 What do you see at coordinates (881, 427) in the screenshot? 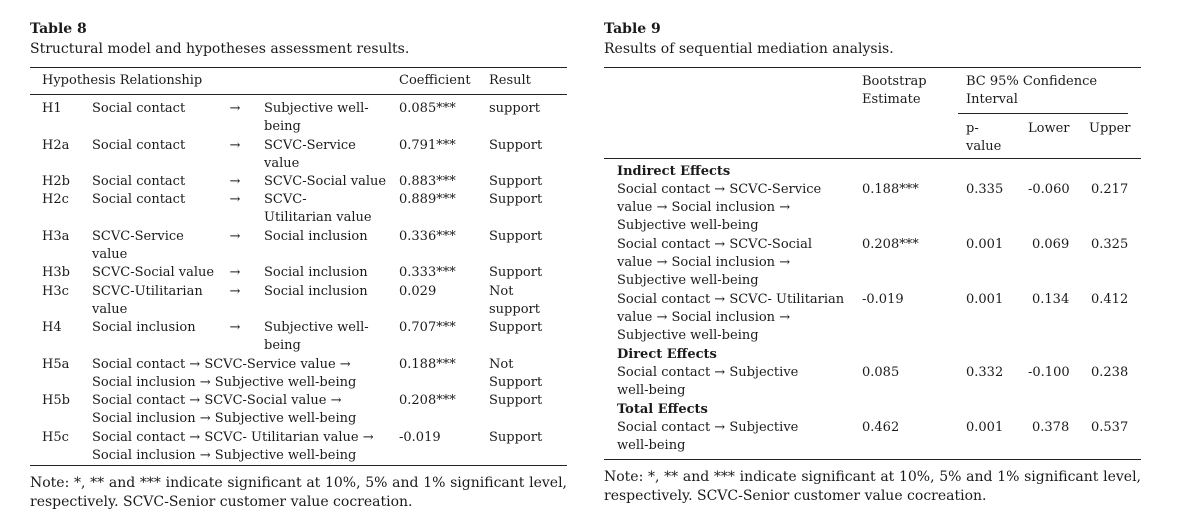
I see `bootstrap-estimate: 0.462` at bounding box center [881, 427].